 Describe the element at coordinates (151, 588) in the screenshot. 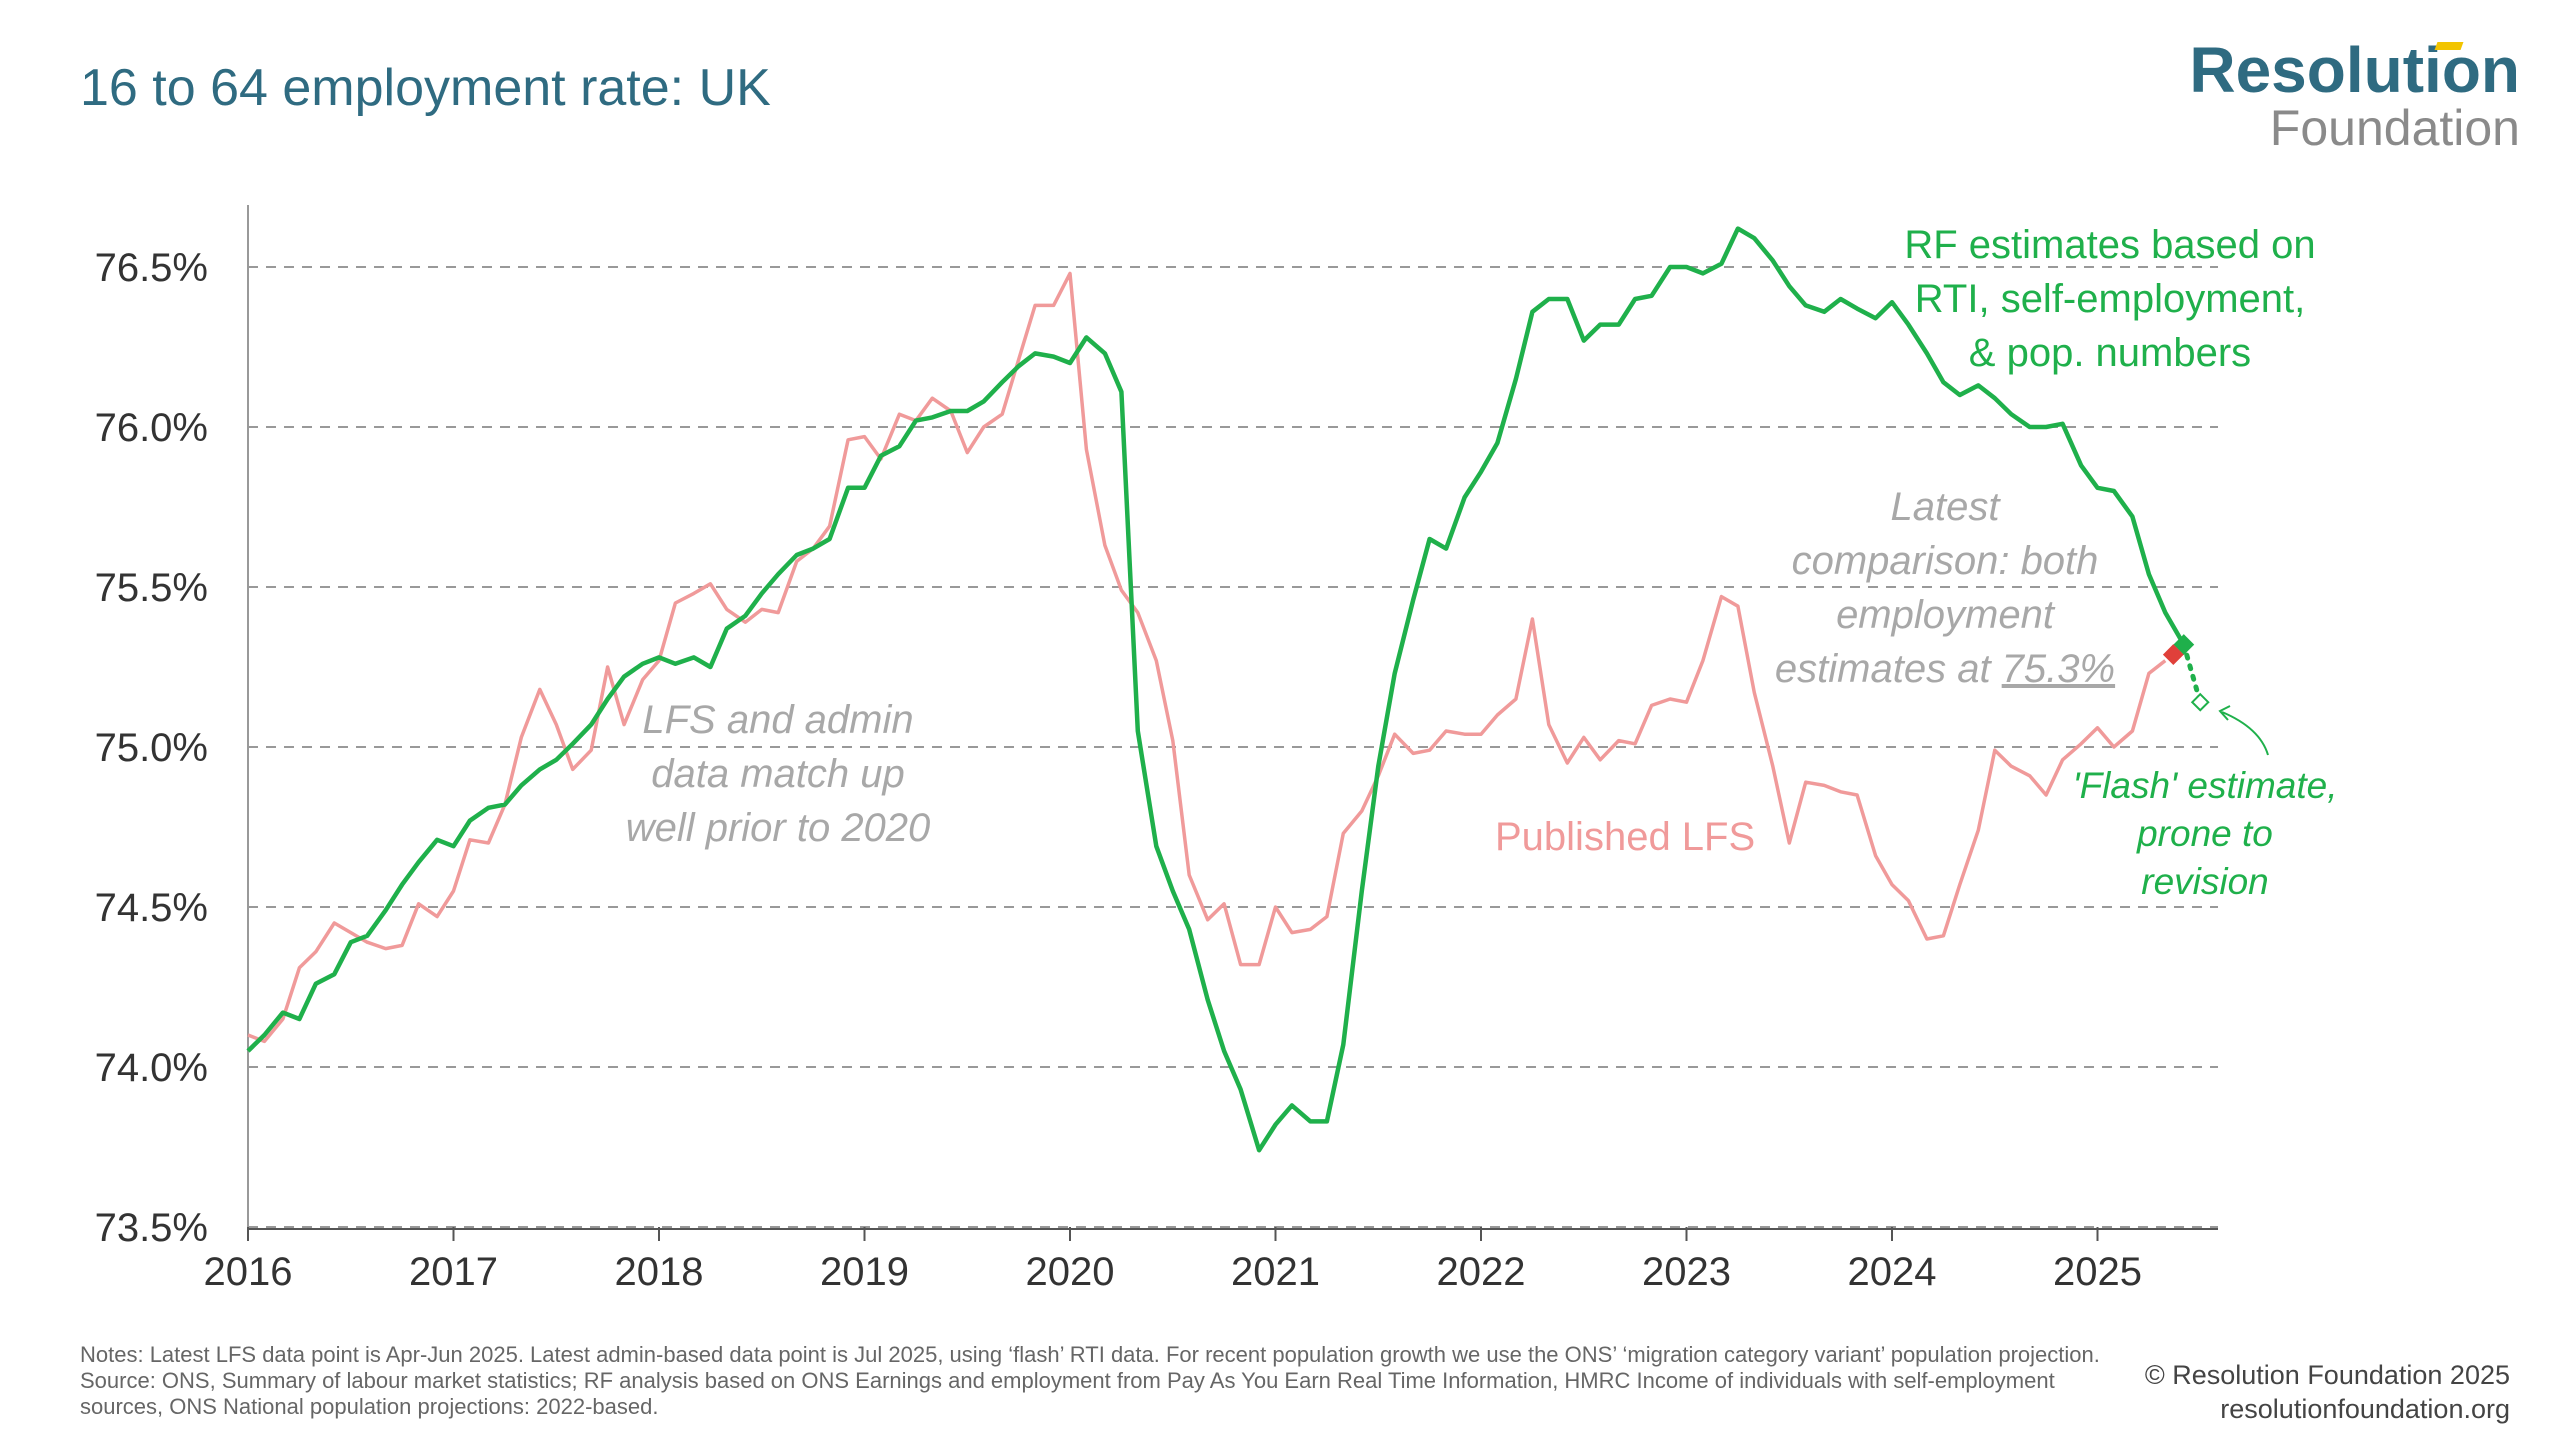

I see `y-tick-label: 75.5%` at that location.